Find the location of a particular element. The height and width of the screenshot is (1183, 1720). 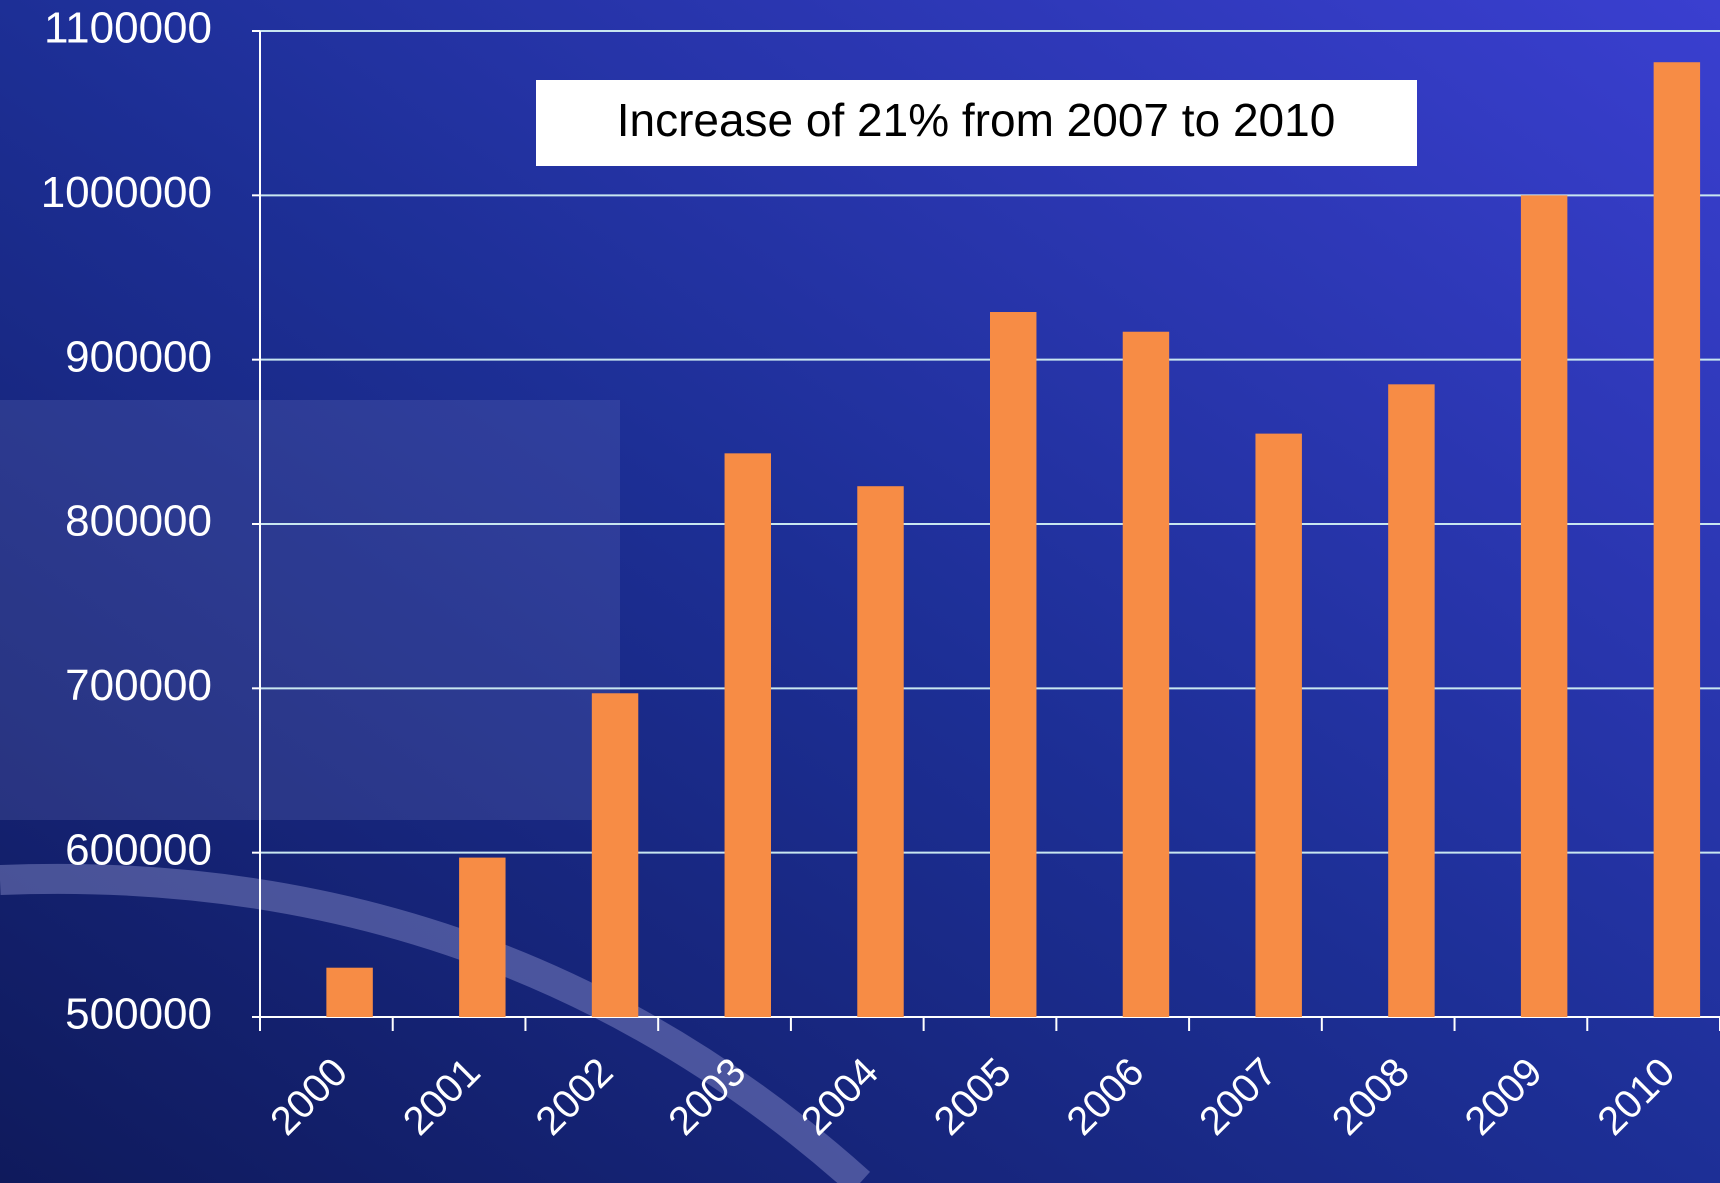

y-tick-label: 800000 is located at coordinates (138, 521).